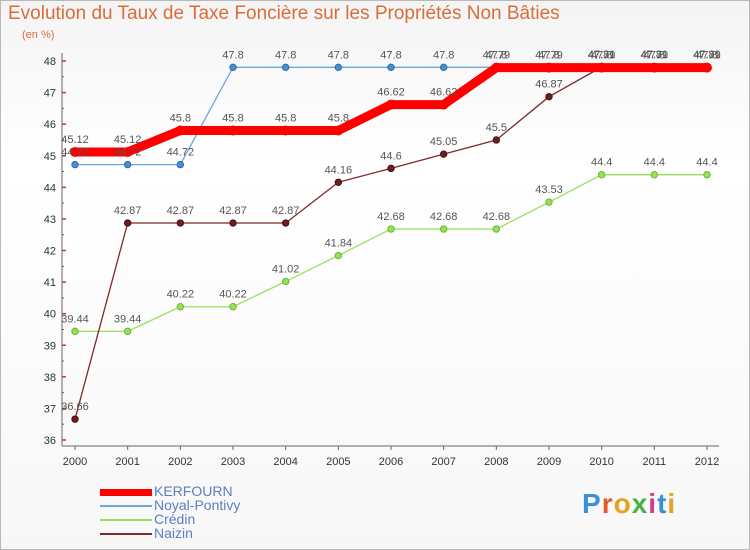 The height and width of the screenshot is (550, 750). Describe the element at coordinates (496, 462) in the screenshot. I see `x-tick-label: 2008` at that location.